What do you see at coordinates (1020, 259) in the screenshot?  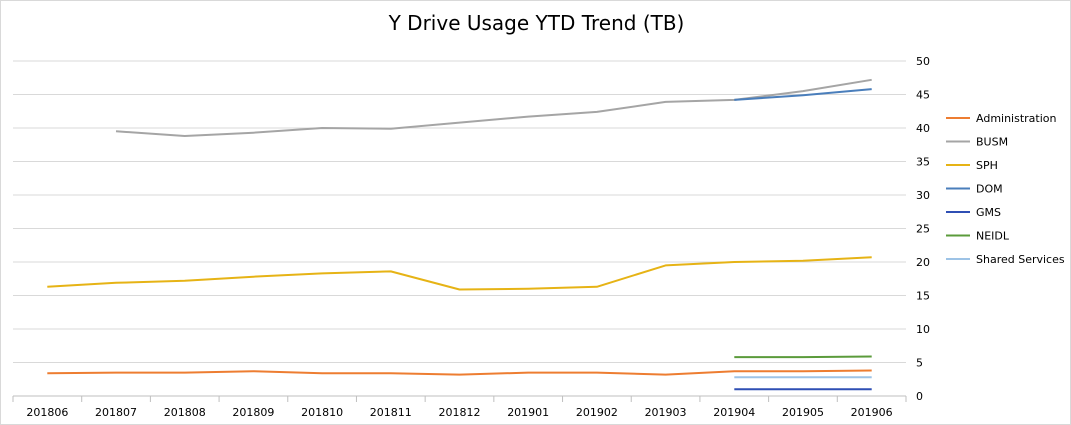 I see `legend-label-shared-services: Shared Services` at bounding box center [1020, 259].